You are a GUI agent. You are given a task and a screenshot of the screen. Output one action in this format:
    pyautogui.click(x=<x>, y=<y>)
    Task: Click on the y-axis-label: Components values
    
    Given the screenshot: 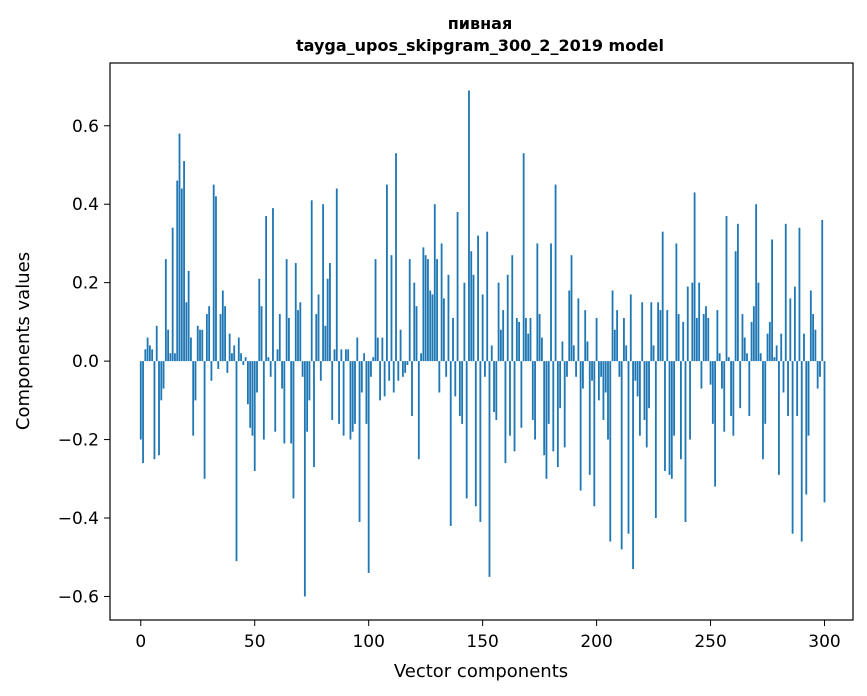 What is the action you would take?
    pyautogui.click(x=23, y=341)
    